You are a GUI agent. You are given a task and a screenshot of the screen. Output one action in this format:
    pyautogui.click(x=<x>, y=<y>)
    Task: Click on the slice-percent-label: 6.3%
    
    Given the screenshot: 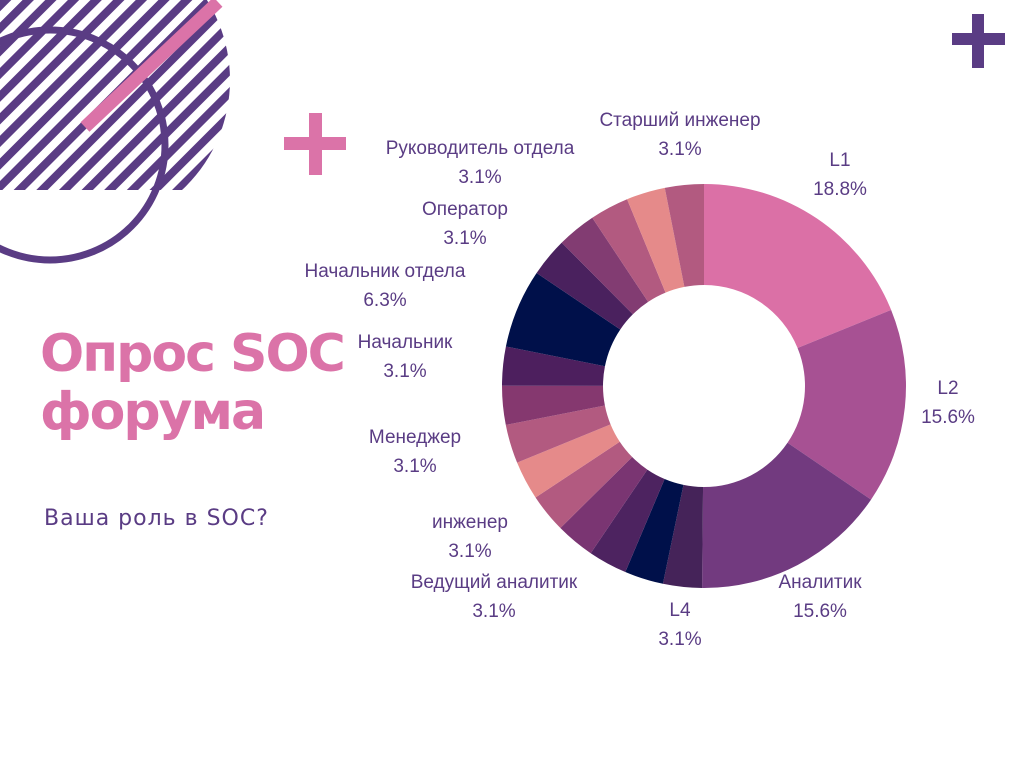 What is the action you would take?
    pyautogui.click(x=384, y=300)
    